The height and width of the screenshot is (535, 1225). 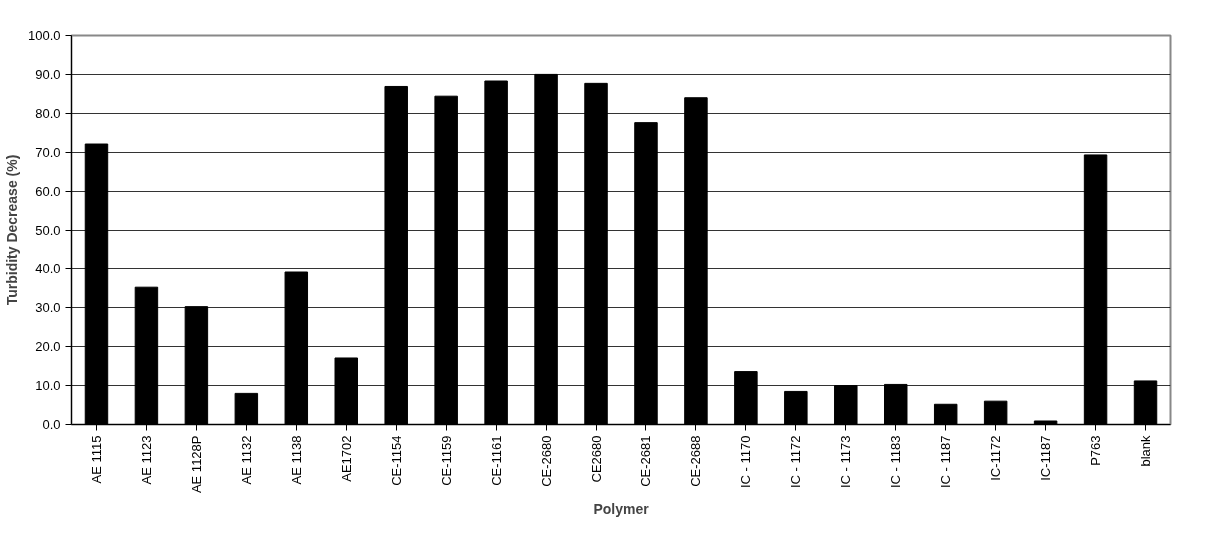 I want to click on x-tick-label: AE 1115, so click(x=96, y=459).